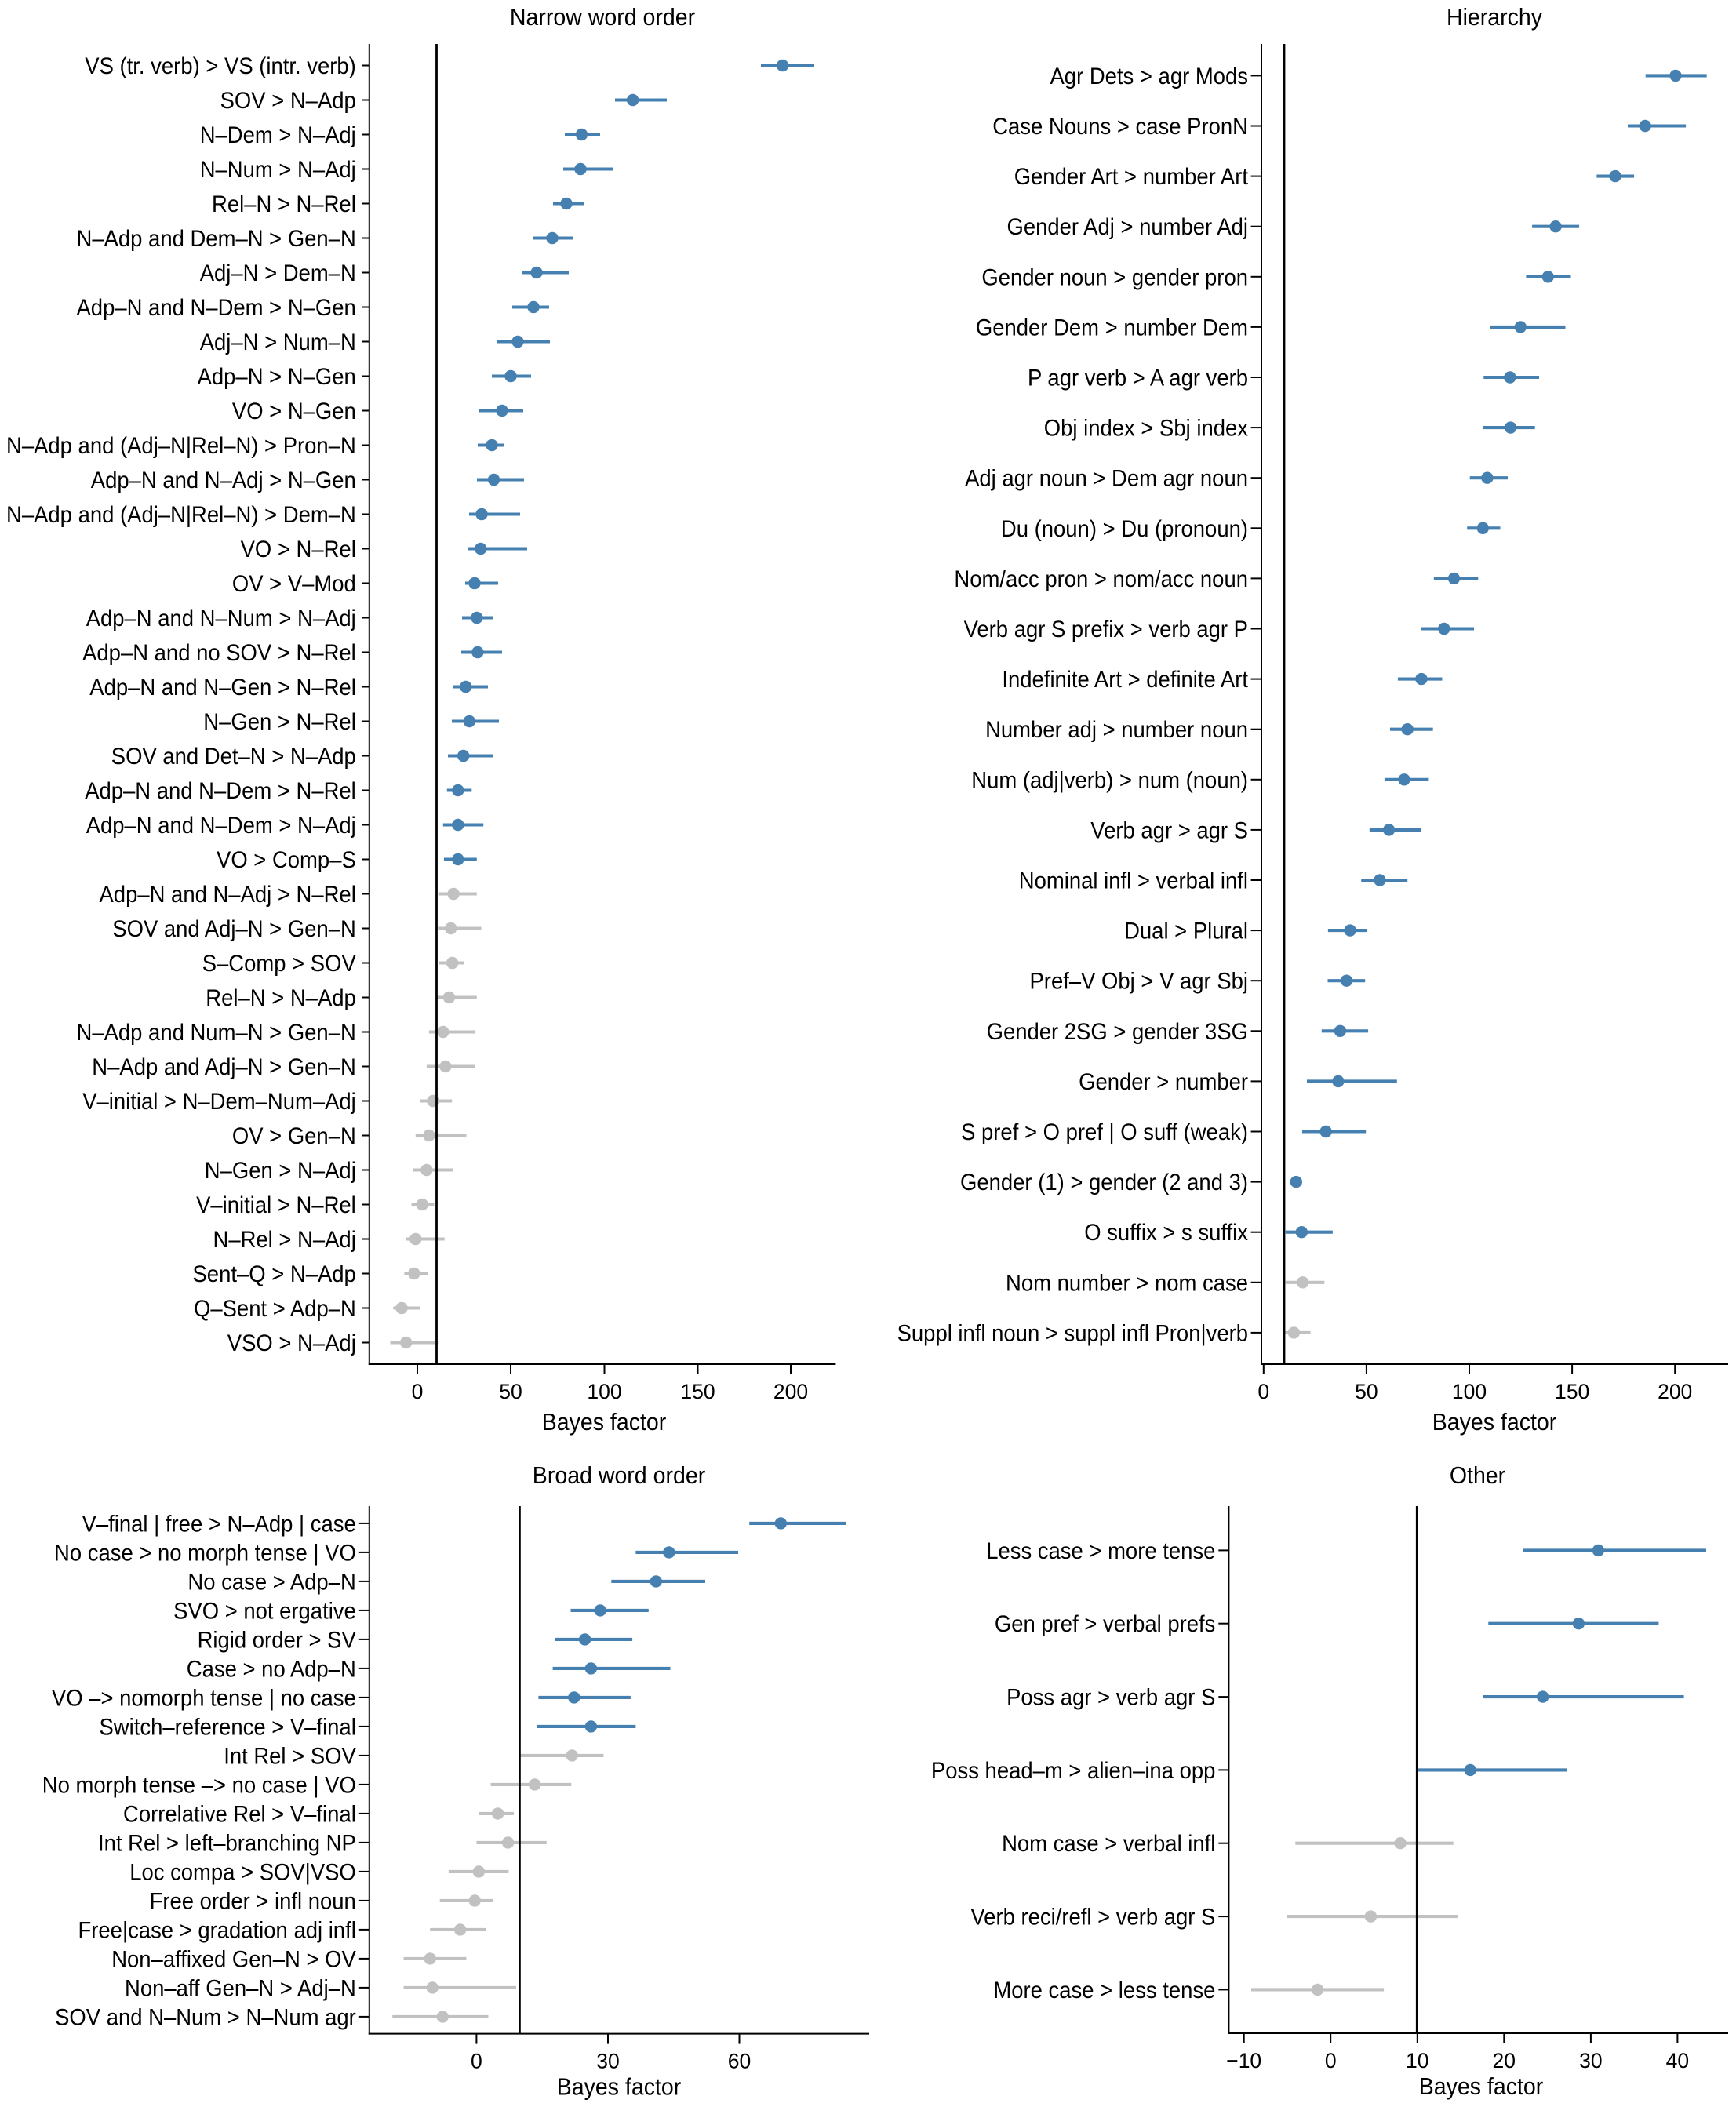  I want to click on svg-text: Adp–N > N–Gen, so click(277, 377).